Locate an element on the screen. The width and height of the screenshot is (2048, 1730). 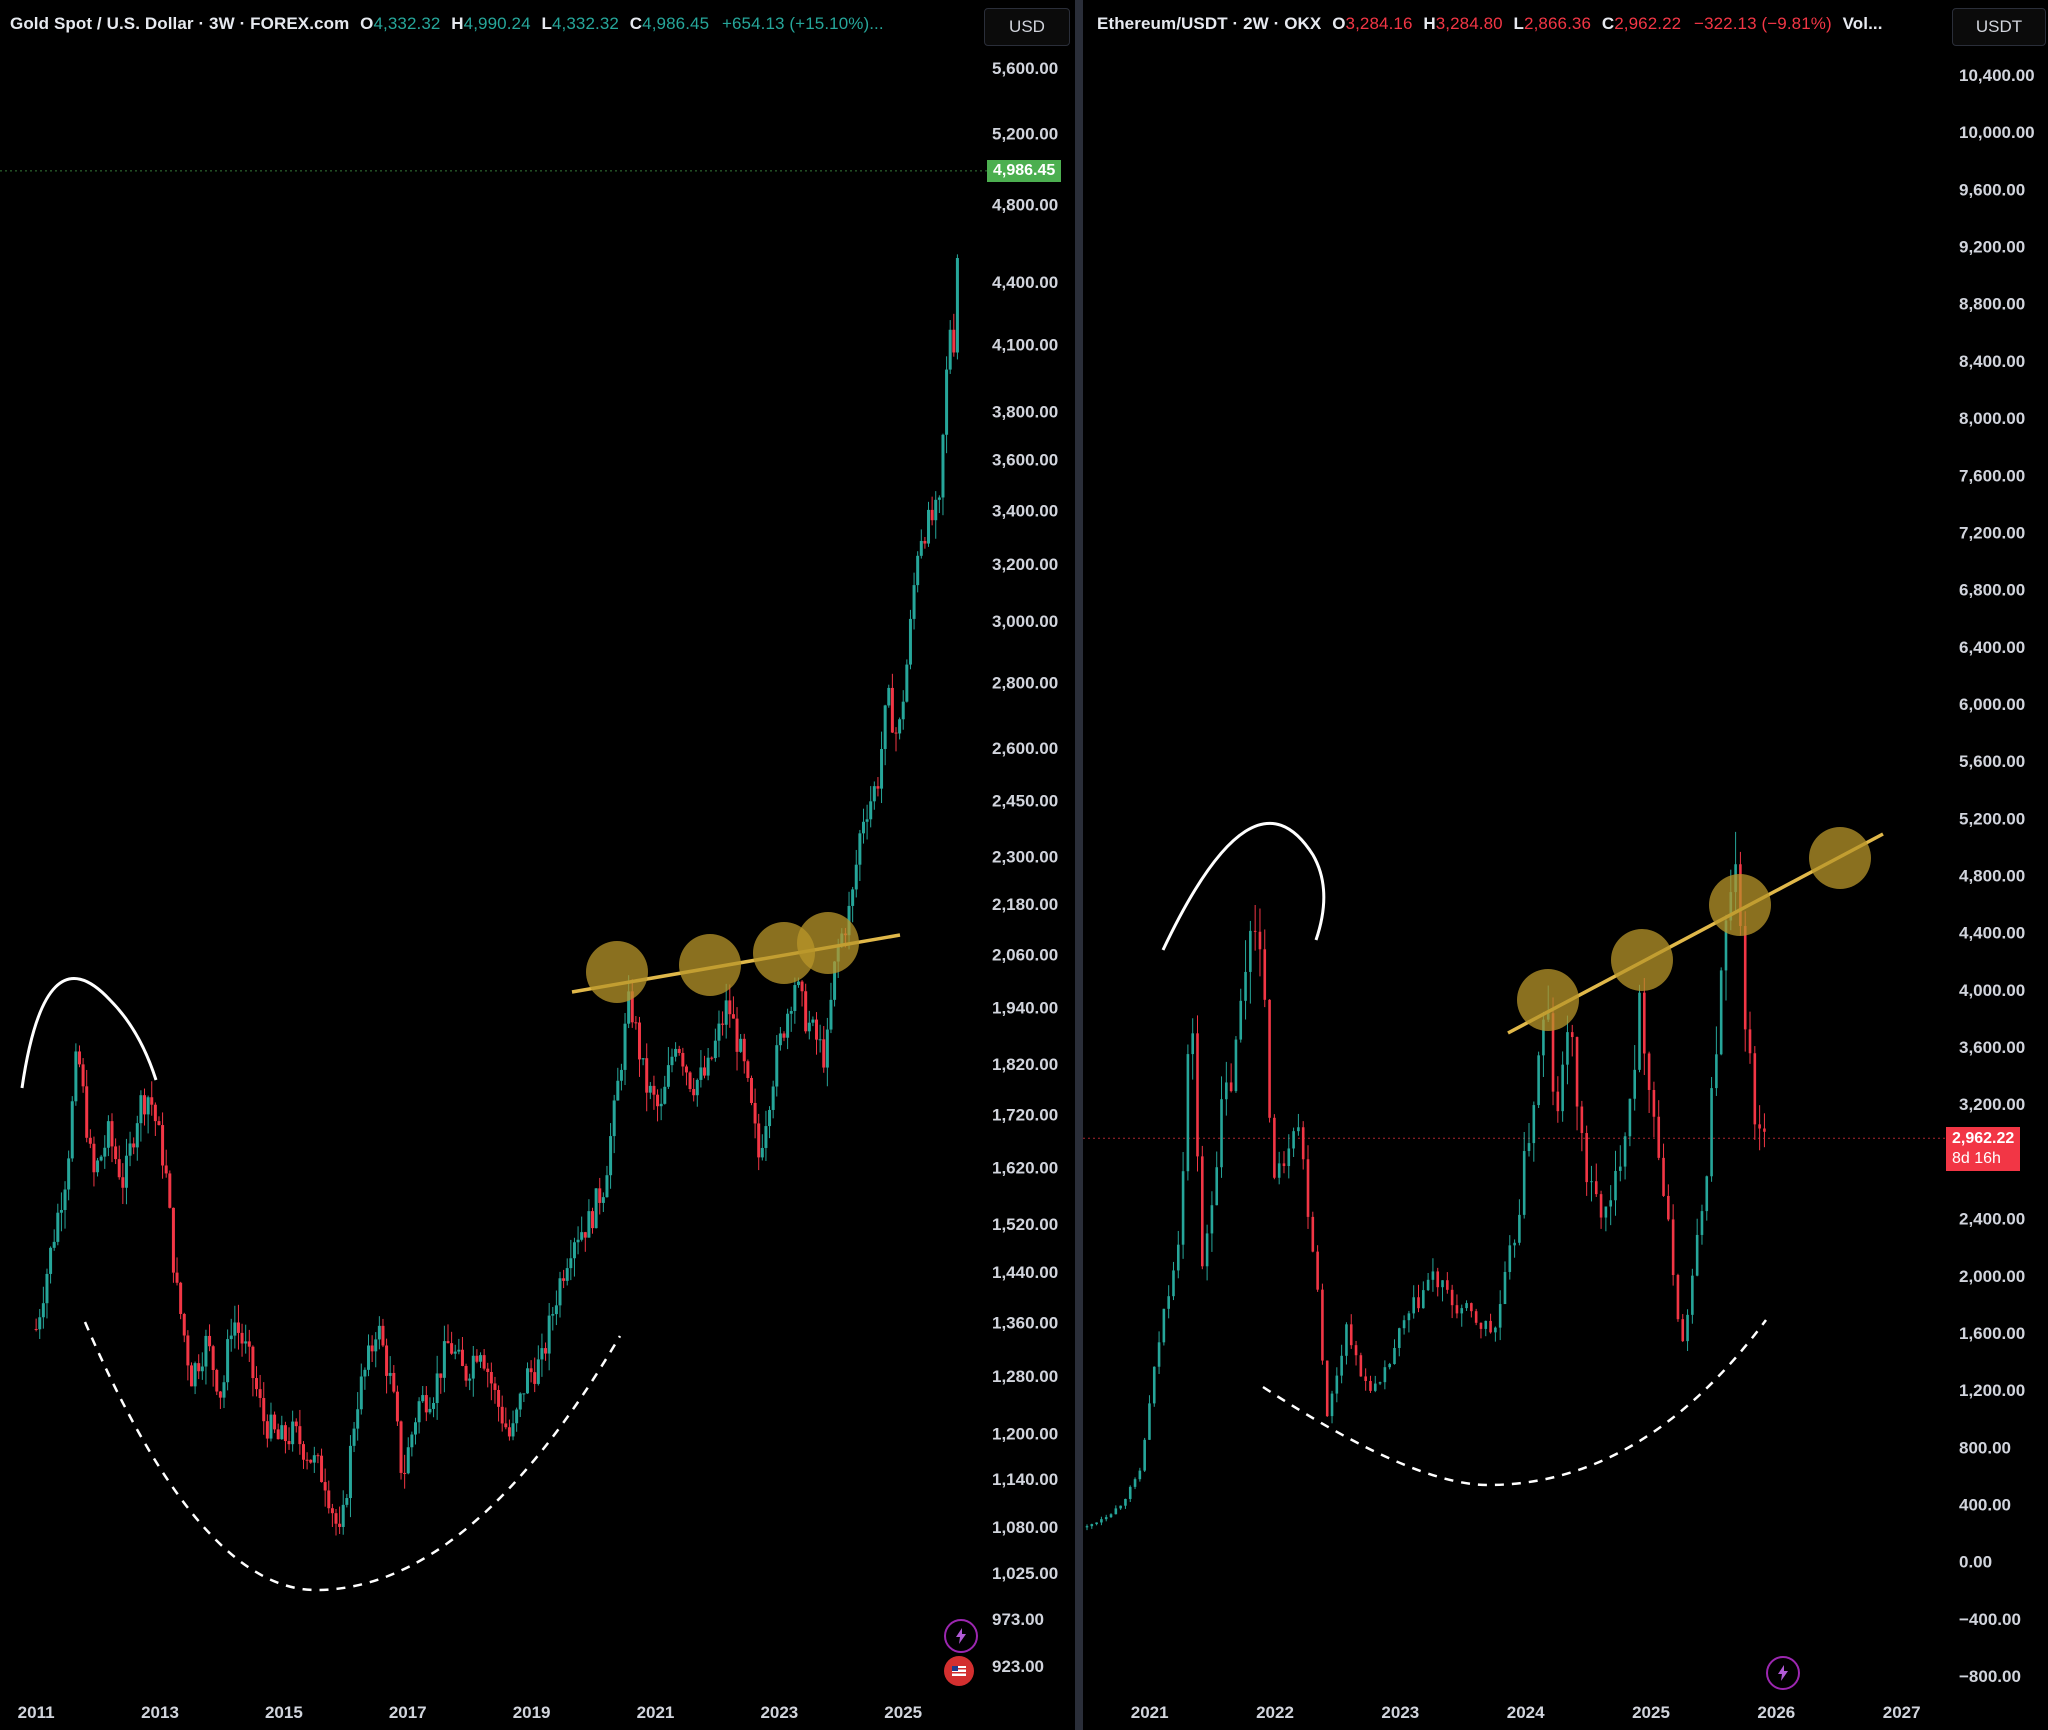
eth-currency-button: USDT is located at coordinates (1999, 27).